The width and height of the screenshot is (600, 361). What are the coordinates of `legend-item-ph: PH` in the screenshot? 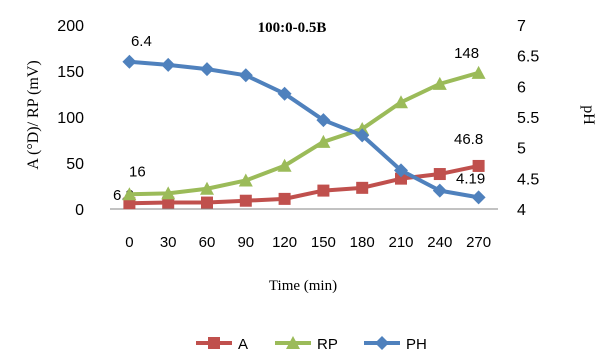 It's located at (395, 344).